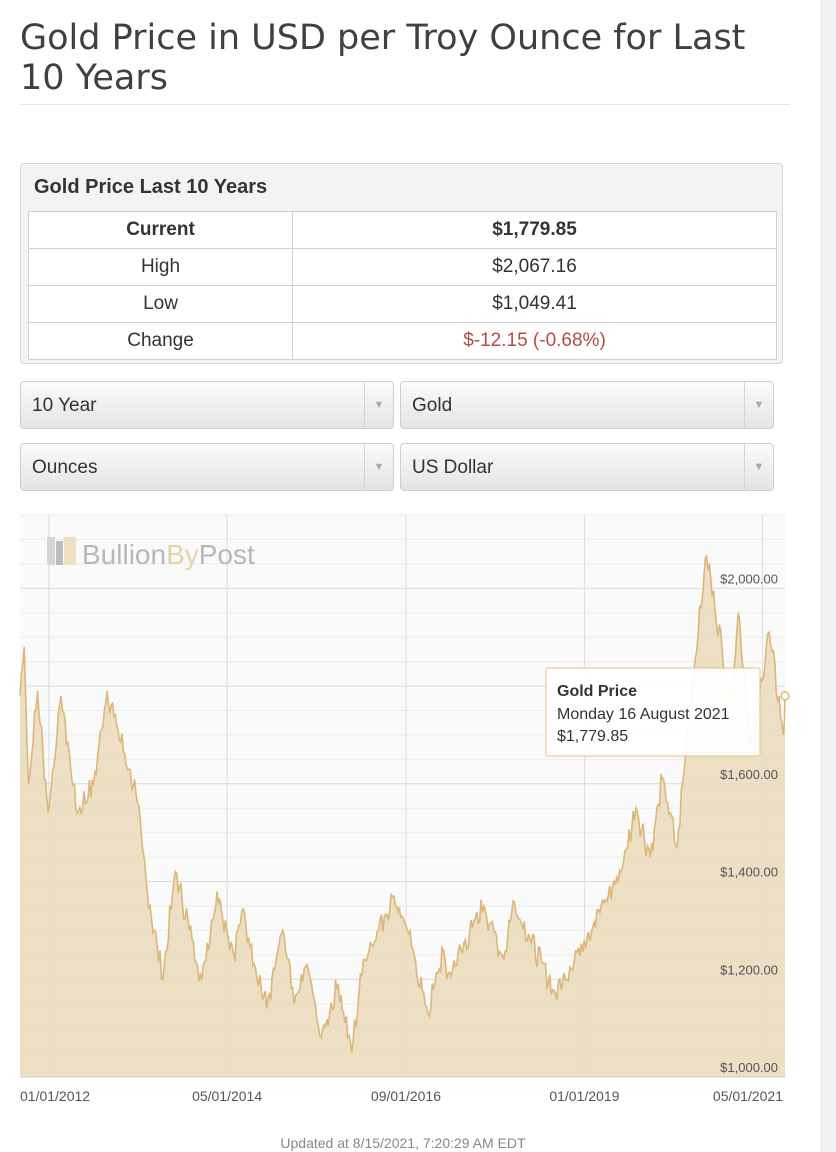 Image resolution: width=836 pixels, height=1152 pixels. I want to click on y-tick-label: $1,000.00, so click(749, 1067).